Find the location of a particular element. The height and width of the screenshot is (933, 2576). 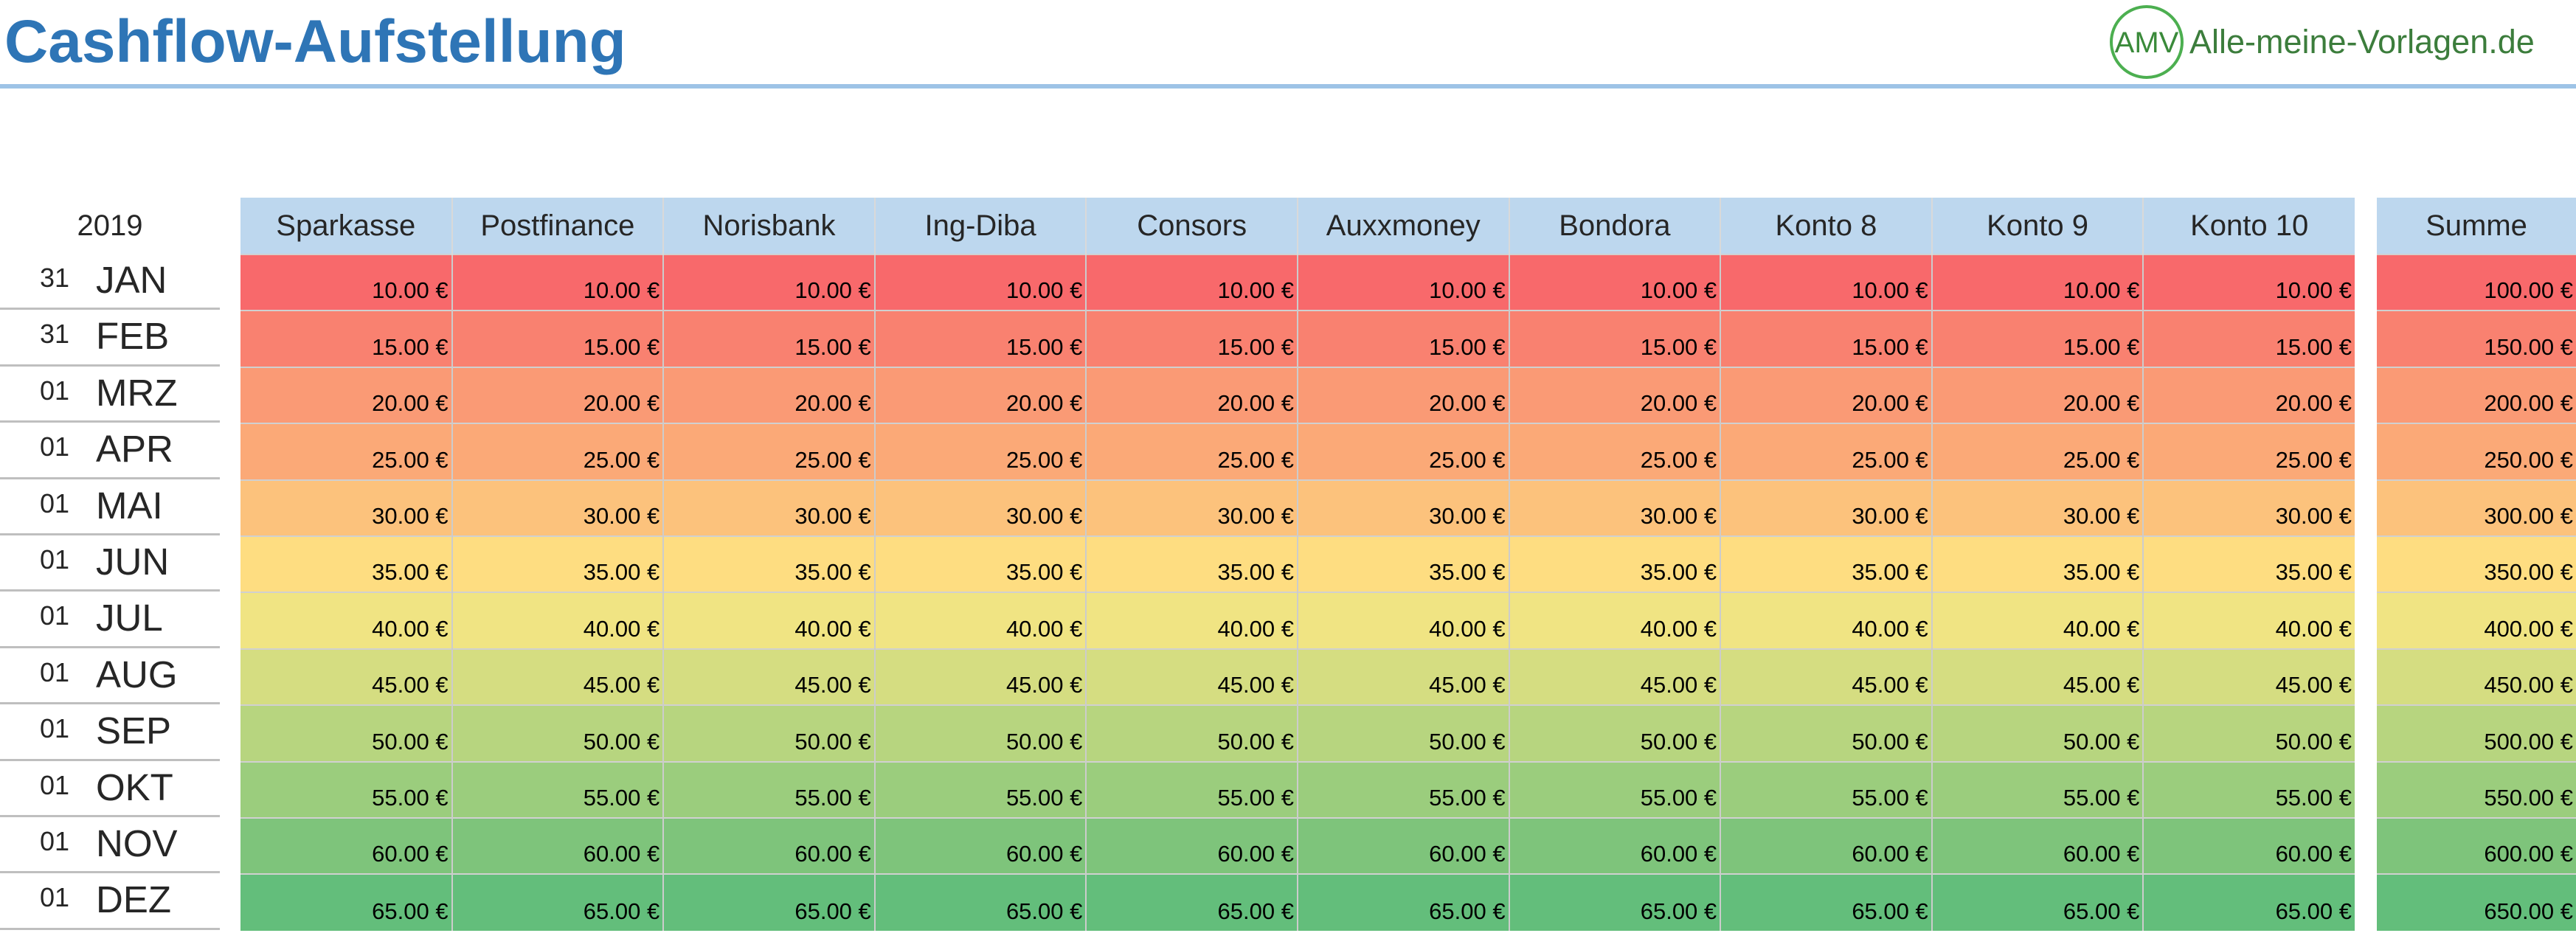

sum-cell: 100.00 € is located at coordinates (2477, 282).